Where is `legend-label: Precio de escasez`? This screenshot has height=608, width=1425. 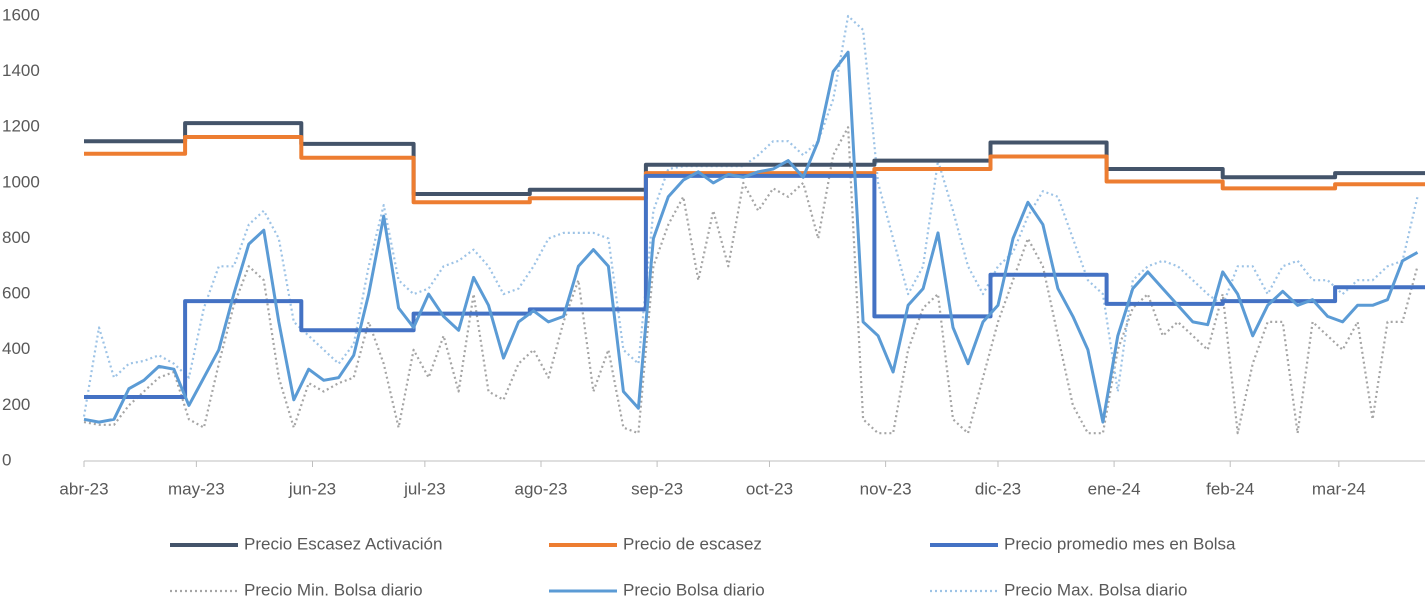
legend-label: Precio de escasez is located at coordinates (692, 543).